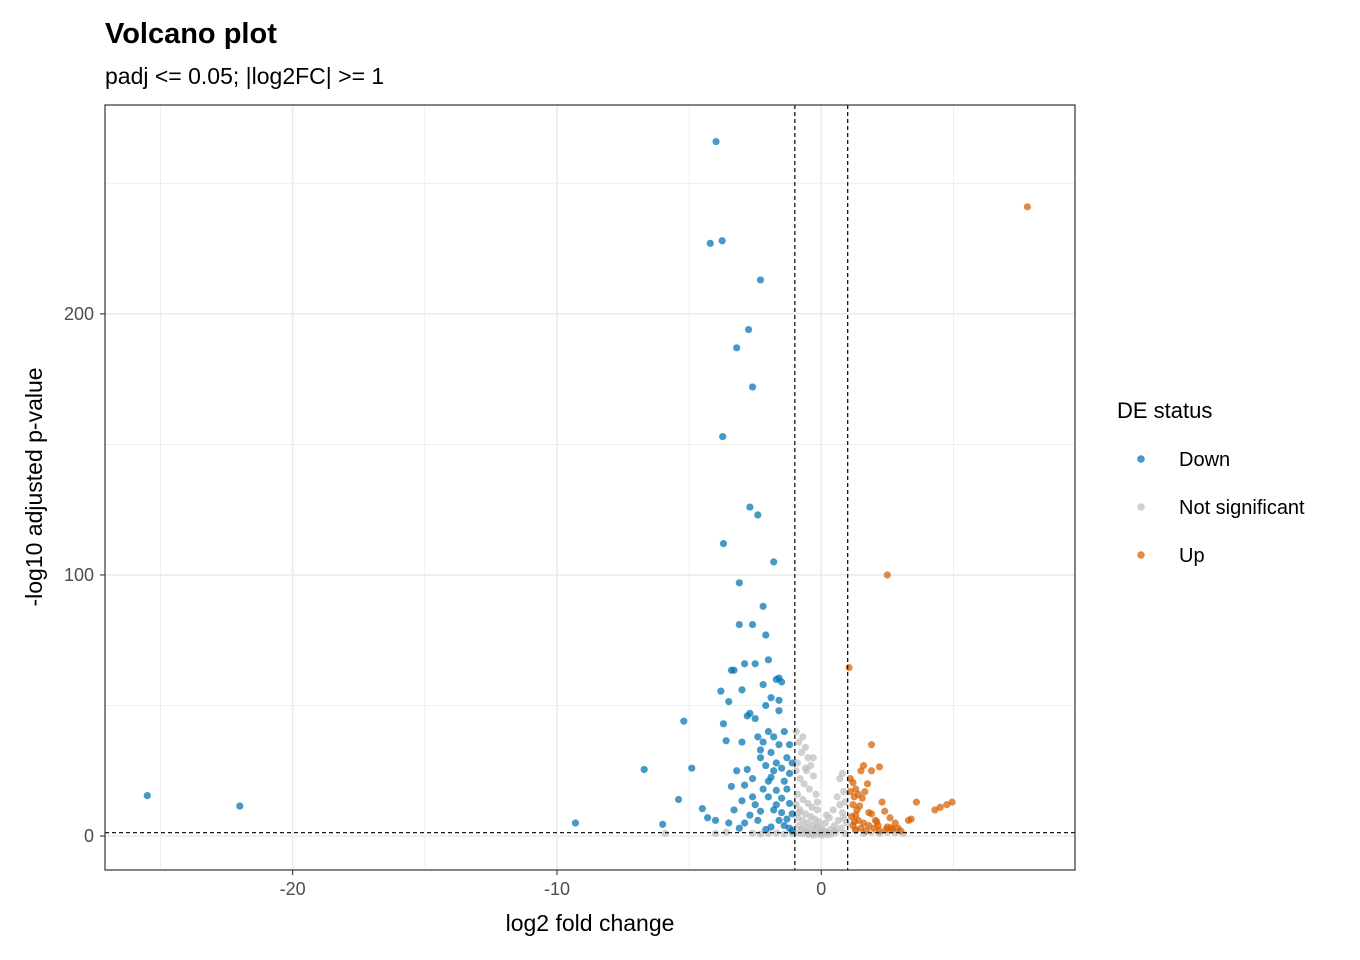 The height and width of the screenshot is (960, 1360). Describe the element at coordinates (89, 836) in the screenshot. I see `y-tick-label: 0` at that location.